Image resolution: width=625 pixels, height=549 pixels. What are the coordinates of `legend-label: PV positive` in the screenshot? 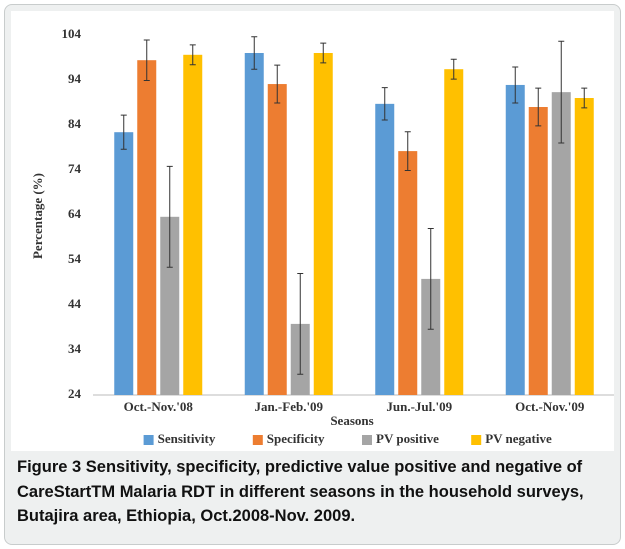 It's located at (407, 438).